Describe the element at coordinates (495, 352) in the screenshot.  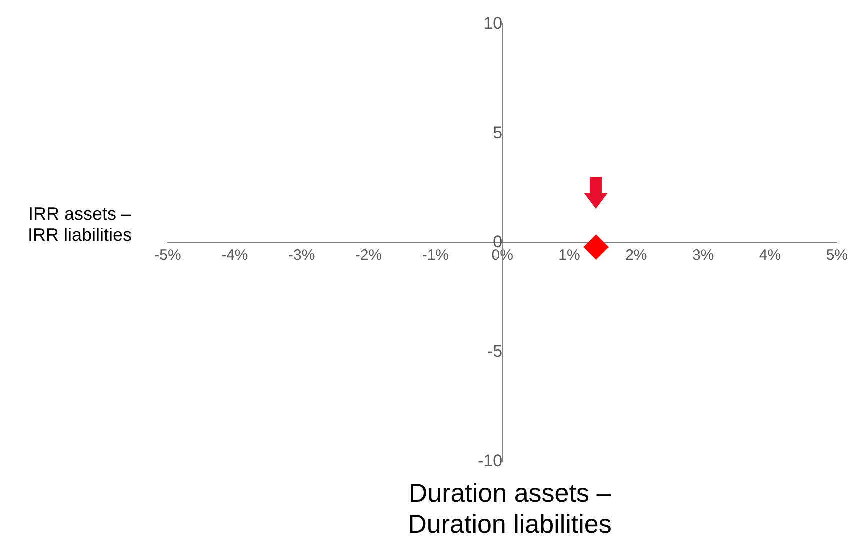
I see `y-tick-label: -5` at that location.